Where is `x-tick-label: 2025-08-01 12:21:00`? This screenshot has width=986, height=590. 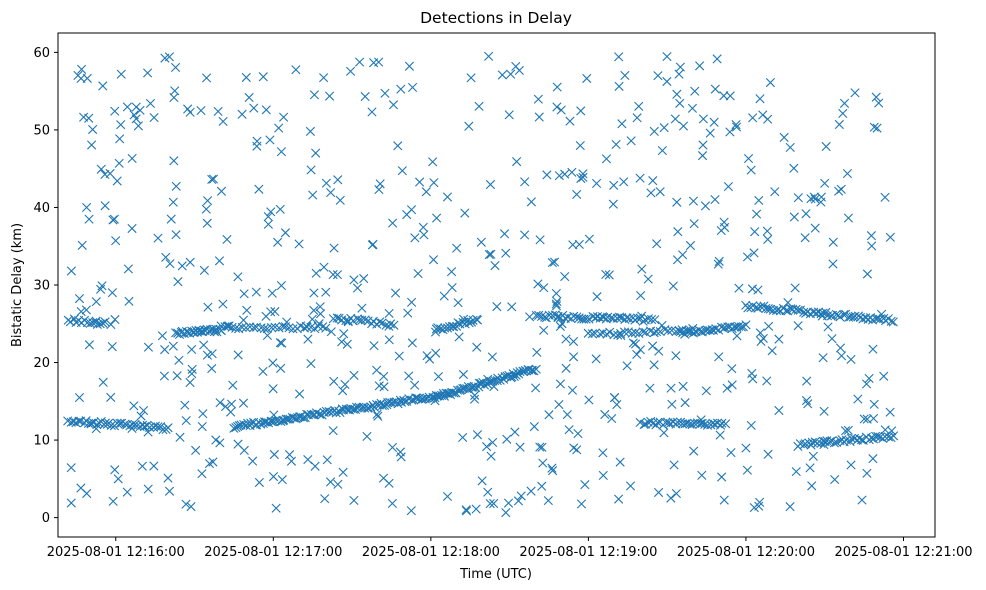 x-tick-label: 2025-08-01 12:21:00 is located at coordinates (903, 552).